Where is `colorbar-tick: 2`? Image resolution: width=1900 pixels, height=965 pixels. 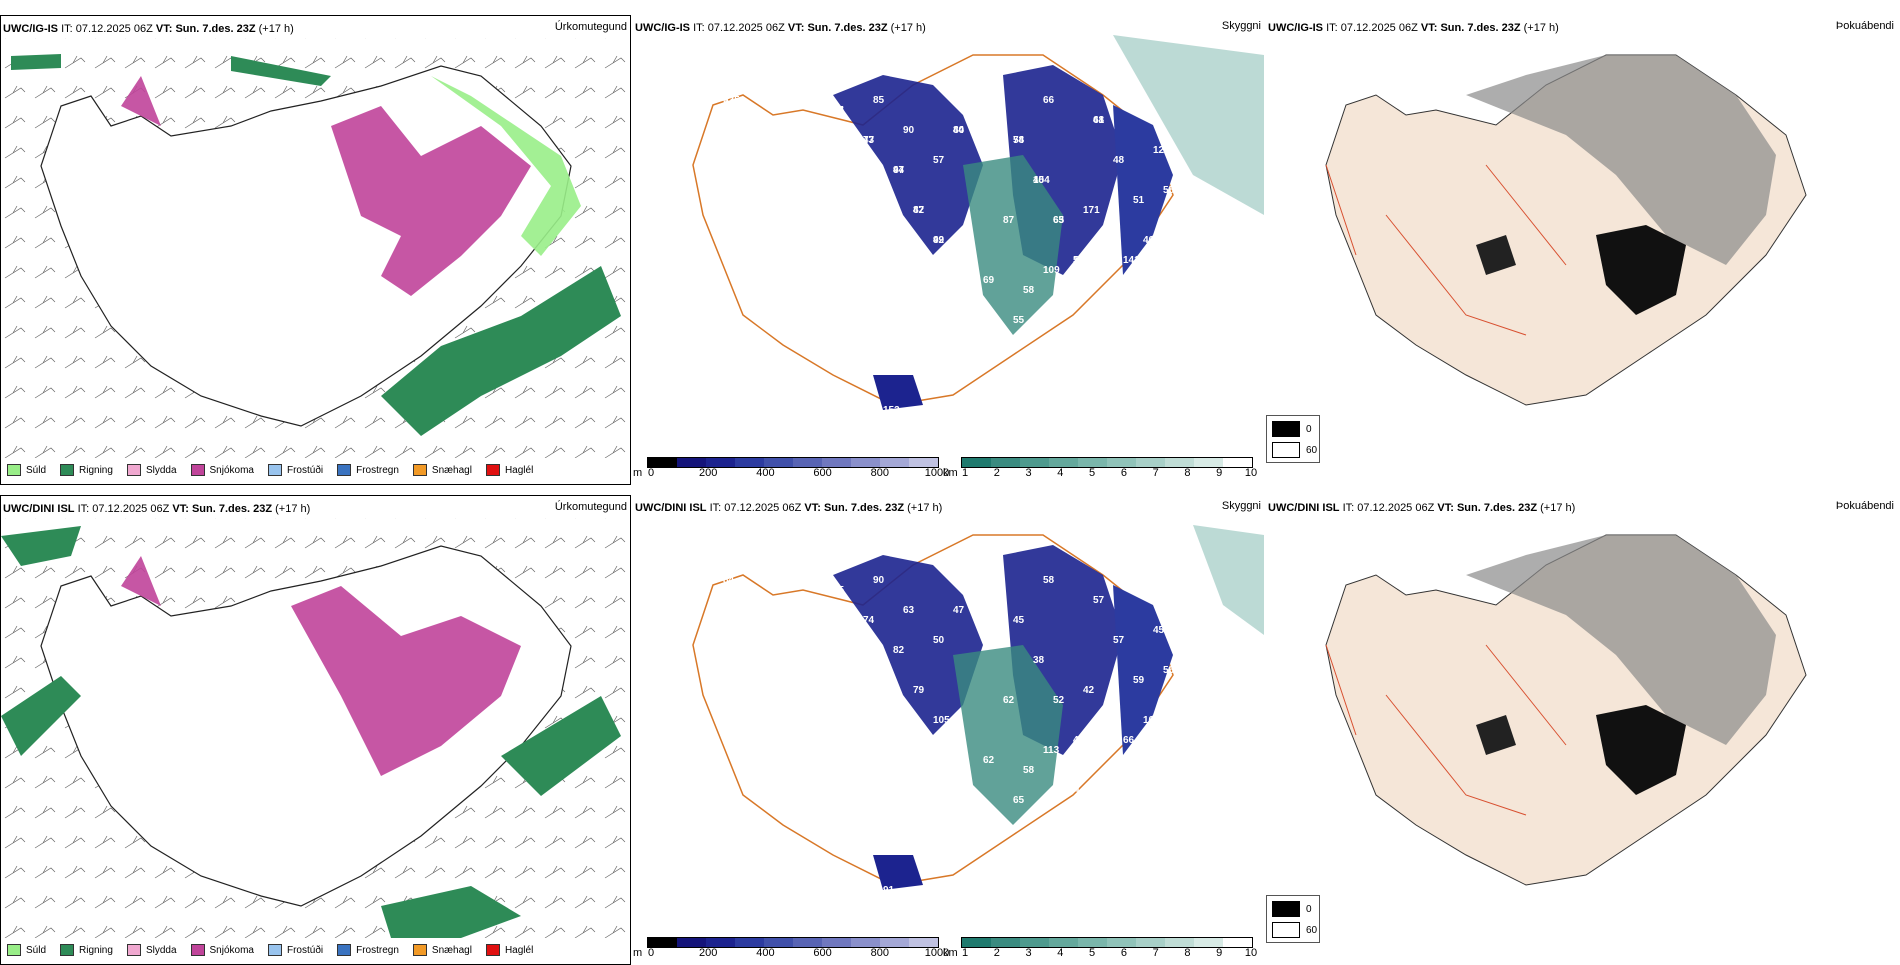
colorbar-tick: 2 is located at coordinates (996, 473).